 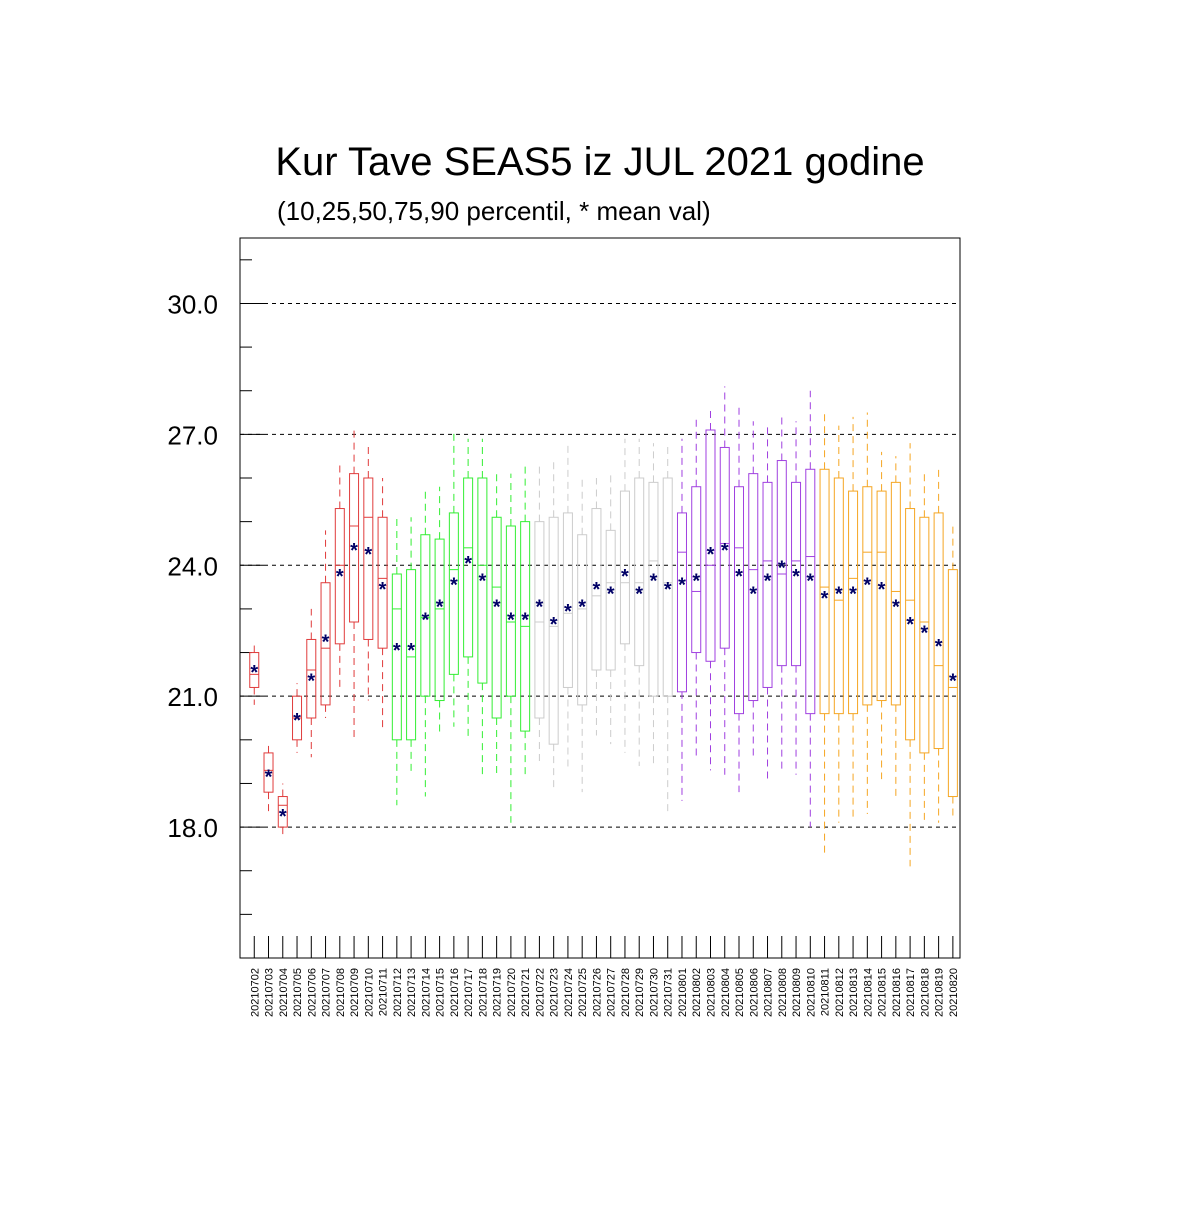 What do you see at coordinates (925, 992) in the screenshot?
I see `x-tick-label-47: 20210818` at bounding box center [925, 992].